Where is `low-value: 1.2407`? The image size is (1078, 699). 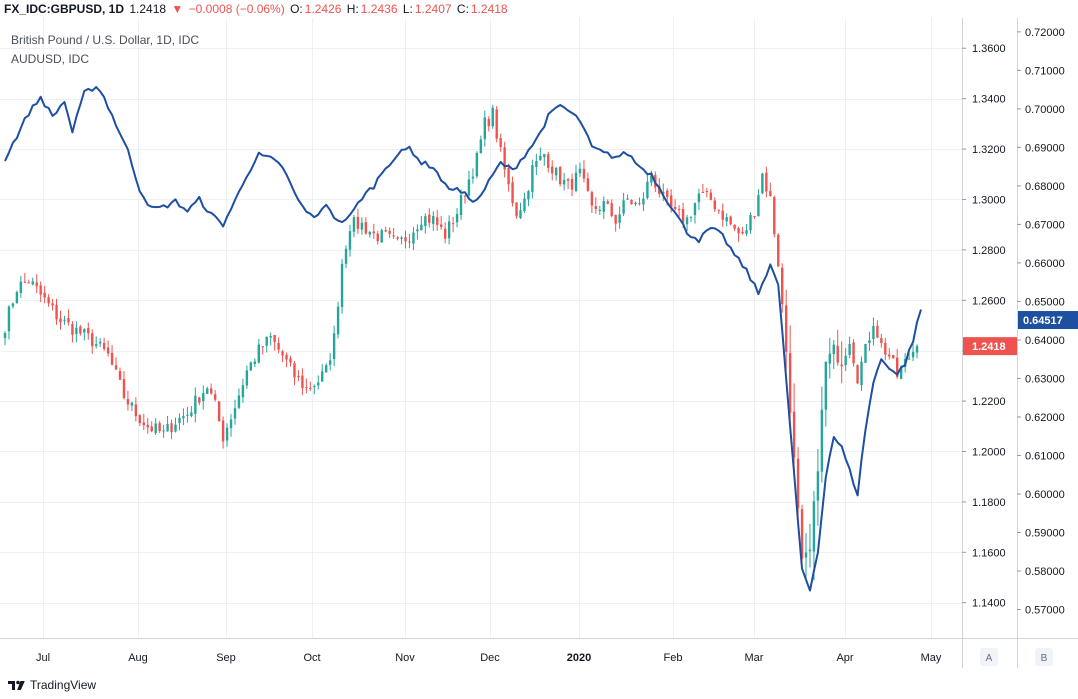 low-value: 1.2407 is located at coordinates (433, 9).